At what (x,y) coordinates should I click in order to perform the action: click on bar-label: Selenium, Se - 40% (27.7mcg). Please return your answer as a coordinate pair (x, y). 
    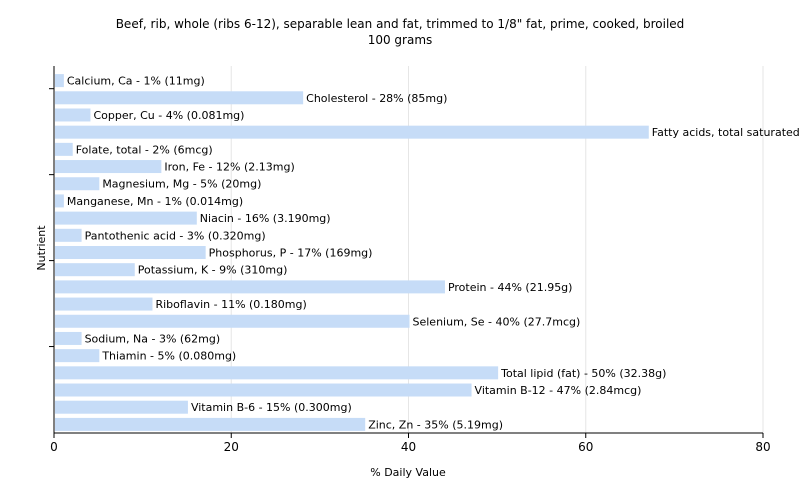
    Looking at the image, I should click on (497, 321).